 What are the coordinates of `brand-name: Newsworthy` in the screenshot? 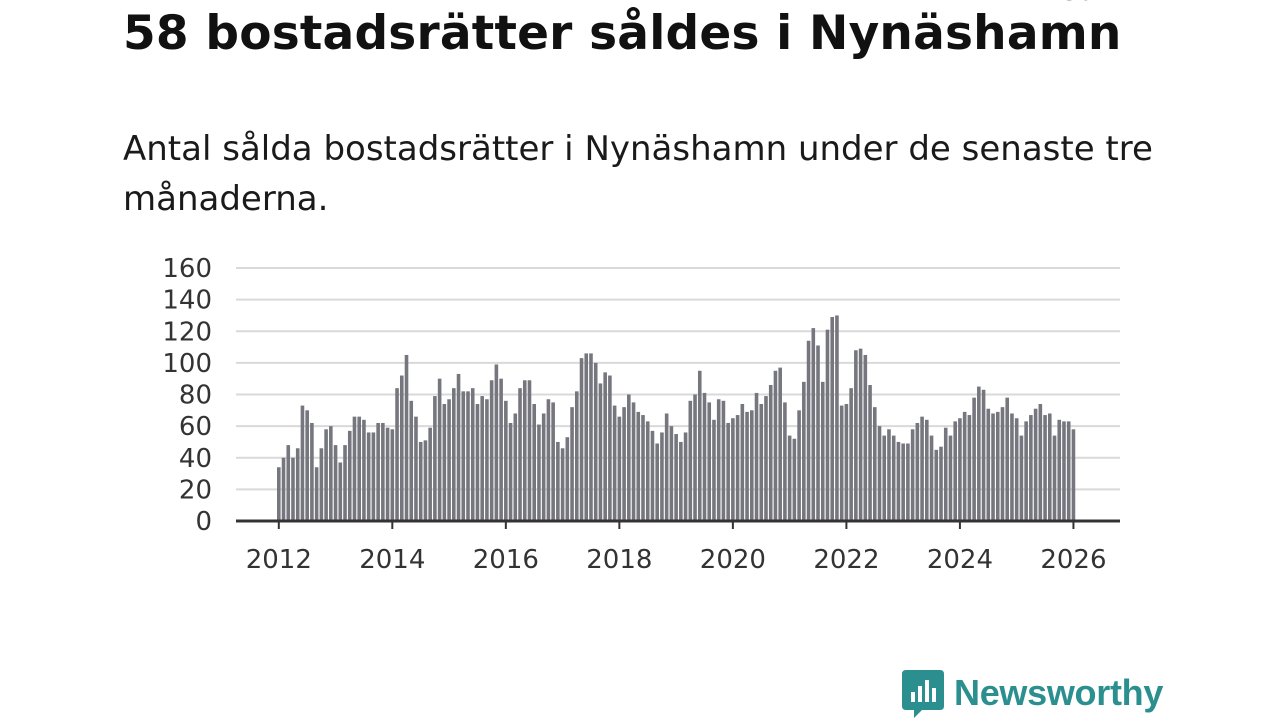 It's located at (1059, 692).